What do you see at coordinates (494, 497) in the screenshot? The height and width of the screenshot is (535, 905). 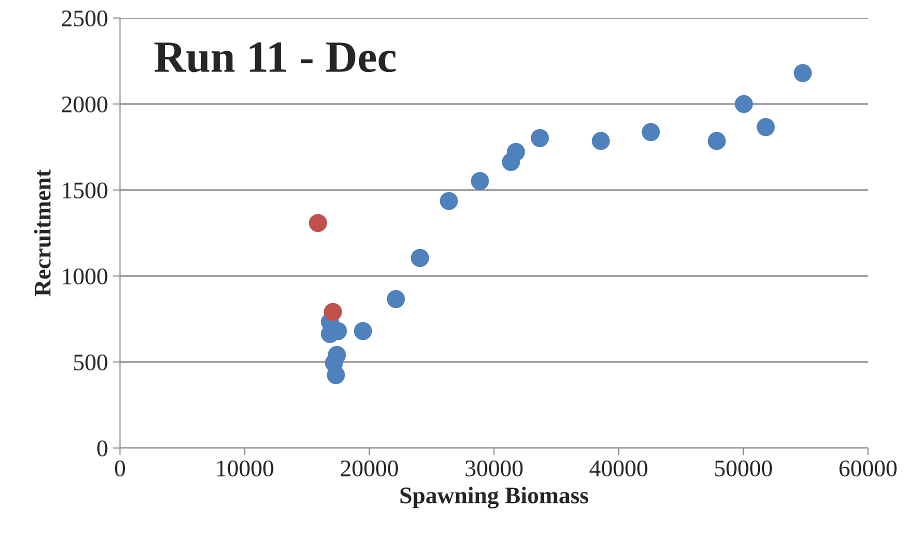 I see `x-axis-title: Spawning Biomass` at bounding box center [494, 497].